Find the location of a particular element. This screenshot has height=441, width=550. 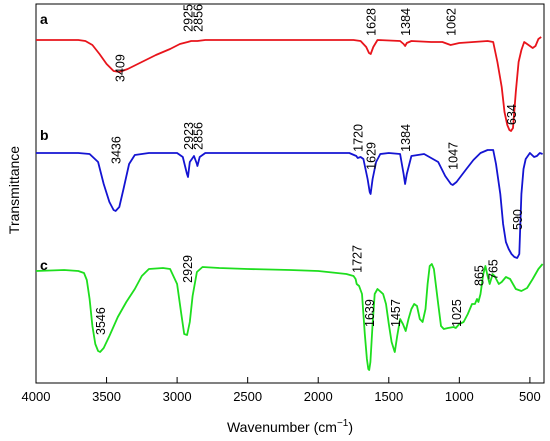

peak-label: 765 is located at coordinates (494, 269).